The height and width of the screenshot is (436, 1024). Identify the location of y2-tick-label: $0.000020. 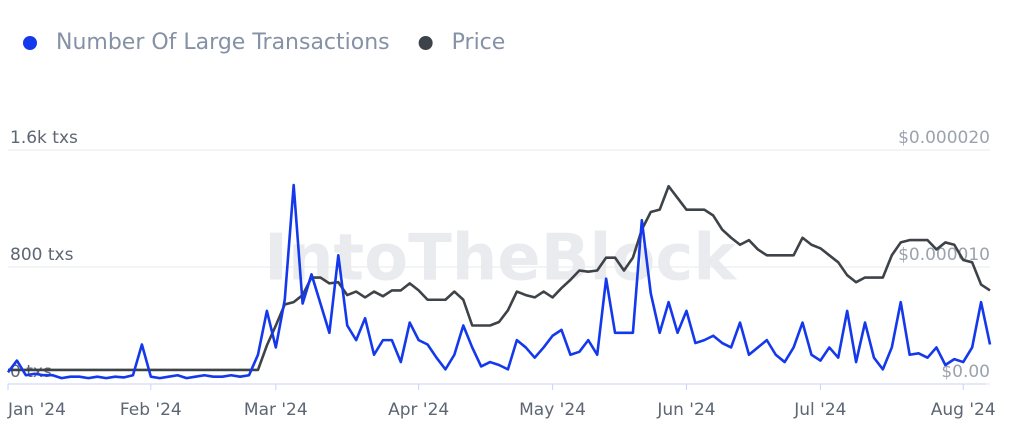
(944, 138).